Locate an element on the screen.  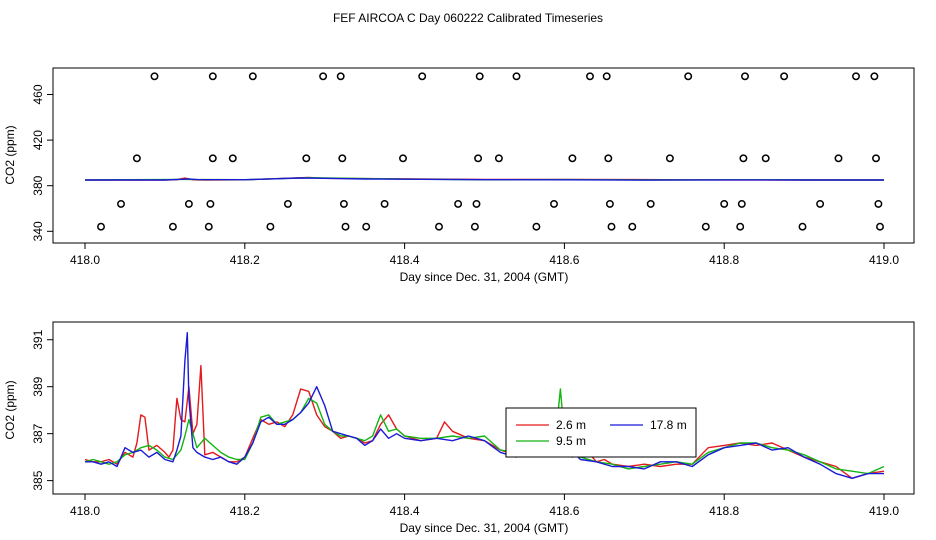
legend-label-17-8m: 17.8 m is located at coordinates (668, 425).